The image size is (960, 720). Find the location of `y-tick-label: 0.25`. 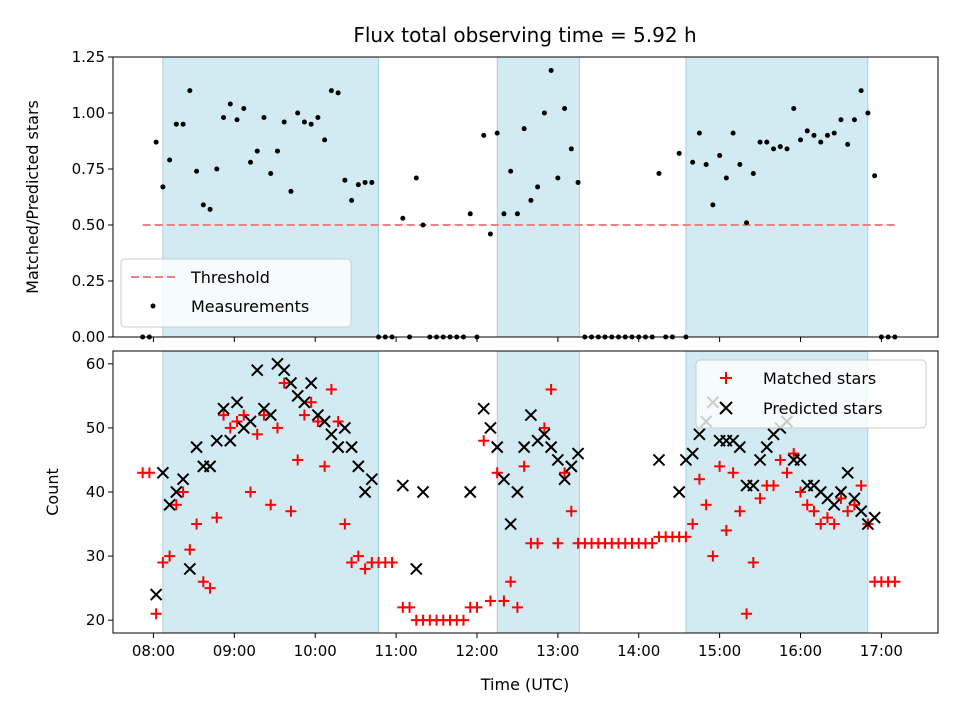

y-tick-label: 0.25 is located at coordinates (88, 281).